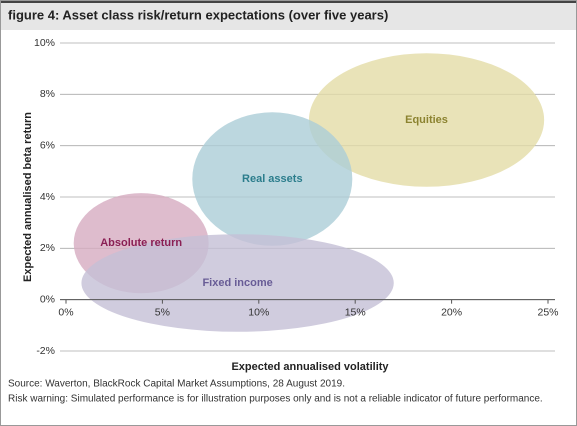 Image resolution: width=577 pixels, height=426 pixels. I want to click on title-bar, so click(288, 16).